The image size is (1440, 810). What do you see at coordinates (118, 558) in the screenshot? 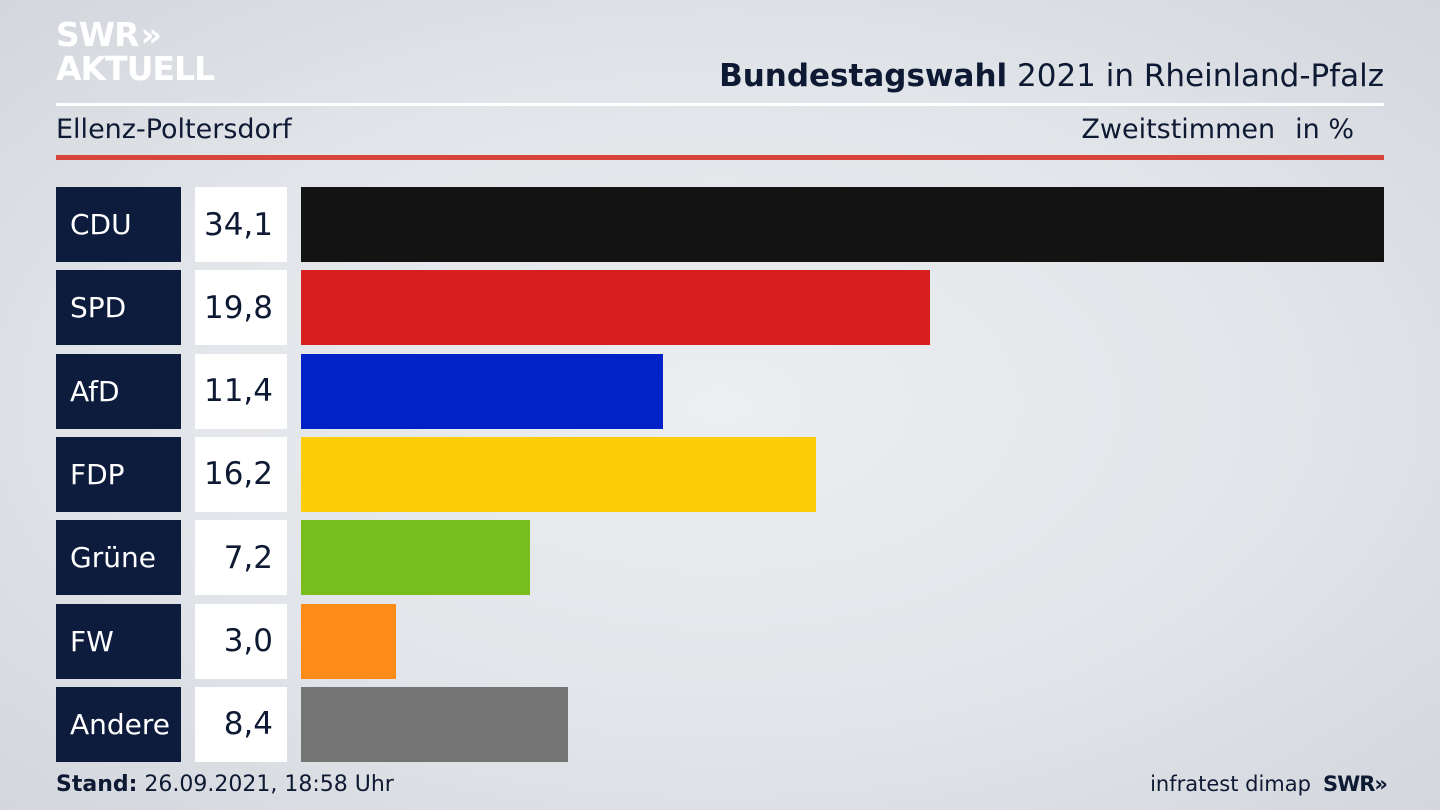
I see `party-label: Grüne` at bounding box center [118, 558].